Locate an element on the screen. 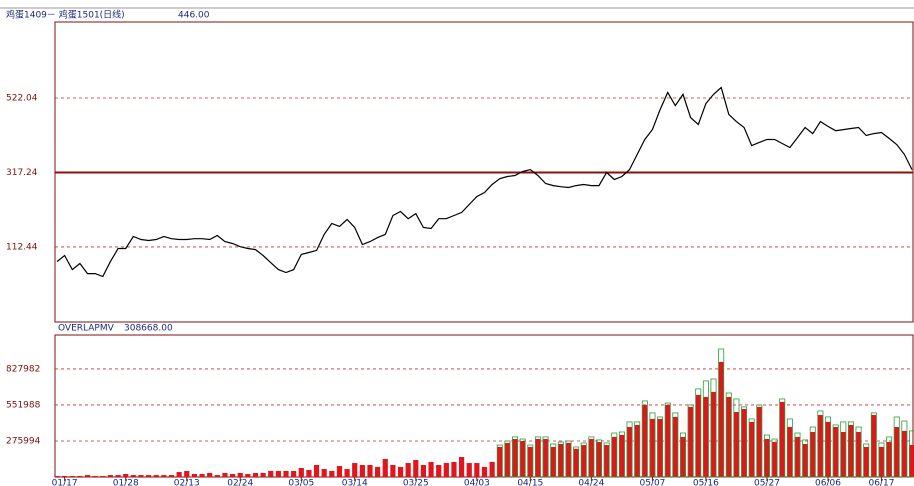 The height and width of the screenshot is (486, 914). x-tick-label: 02/24 is located at coordinates (240, 482).